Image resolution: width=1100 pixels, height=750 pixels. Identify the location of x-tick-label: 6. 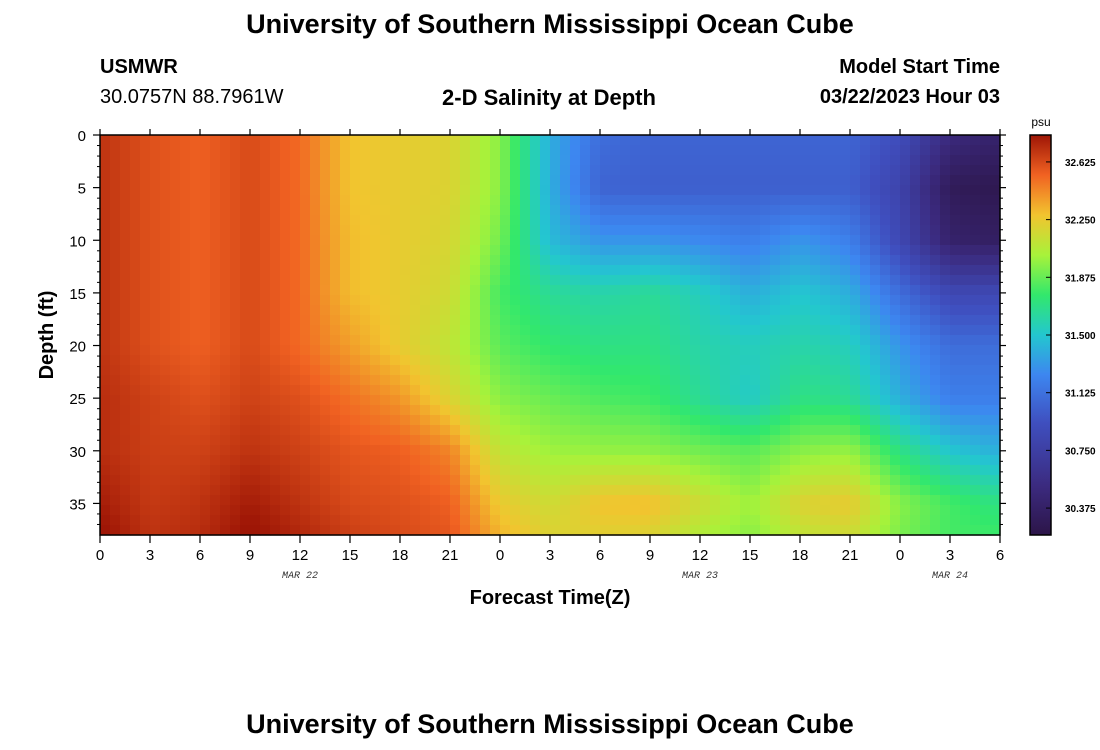
(600, 555).